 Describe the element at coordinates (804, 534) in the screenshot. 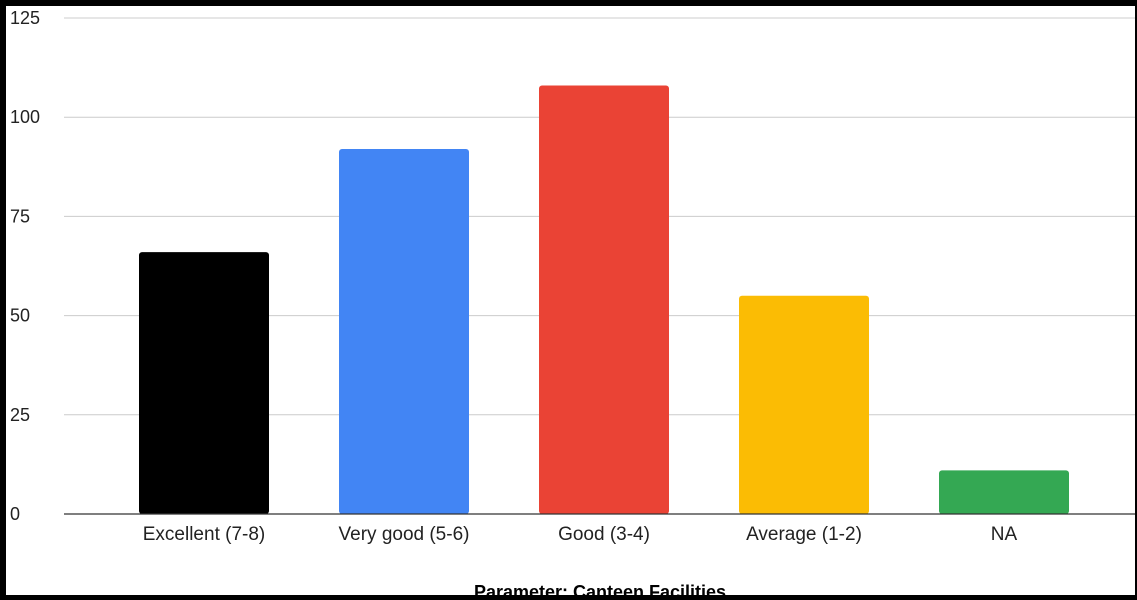

I see `x-tick-label: Average (1-2)` at that location.